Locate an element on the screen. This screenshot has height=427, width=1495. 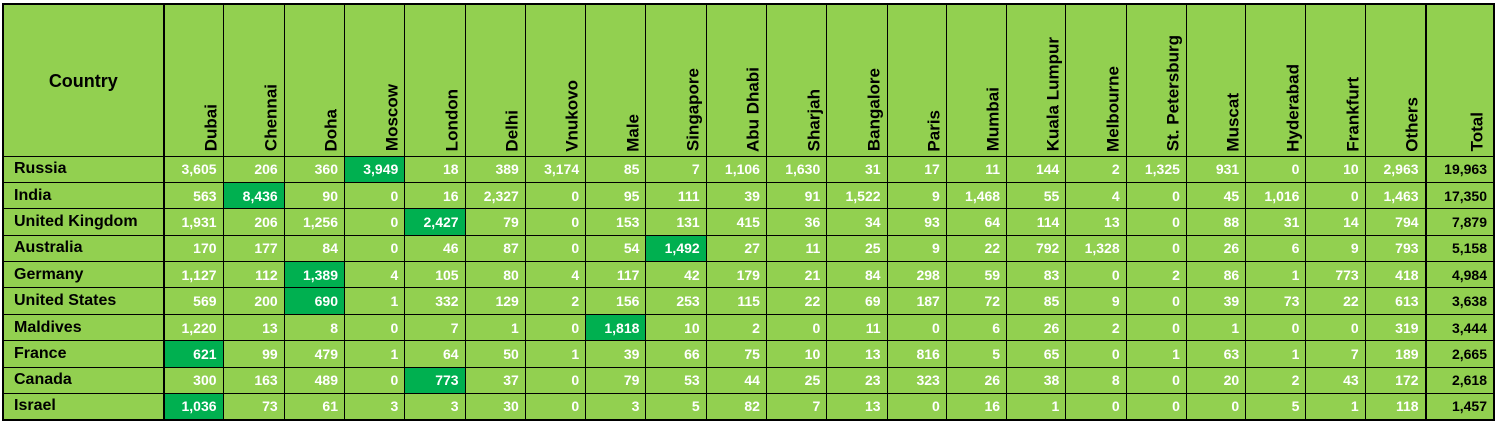
total-value-cell: 1,457 is located at coordinates (1459, 407).